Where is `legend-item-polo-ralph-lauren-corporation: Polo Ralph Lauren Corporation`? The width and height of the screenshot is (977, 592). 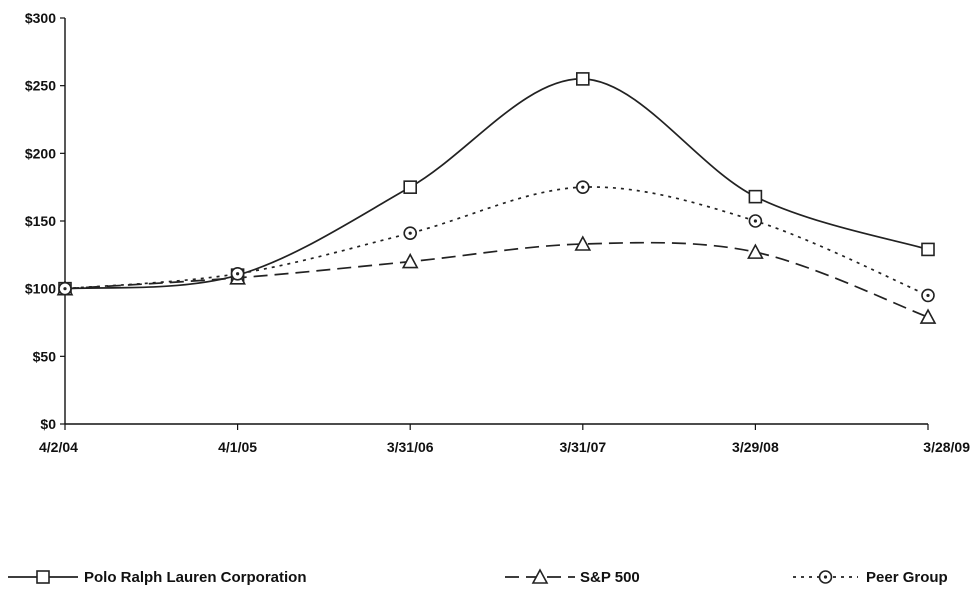
legend-item-polo-ralph-lauren-corporation: Polo Ralph Lauren Corporation is located at coordinates (157, 577).